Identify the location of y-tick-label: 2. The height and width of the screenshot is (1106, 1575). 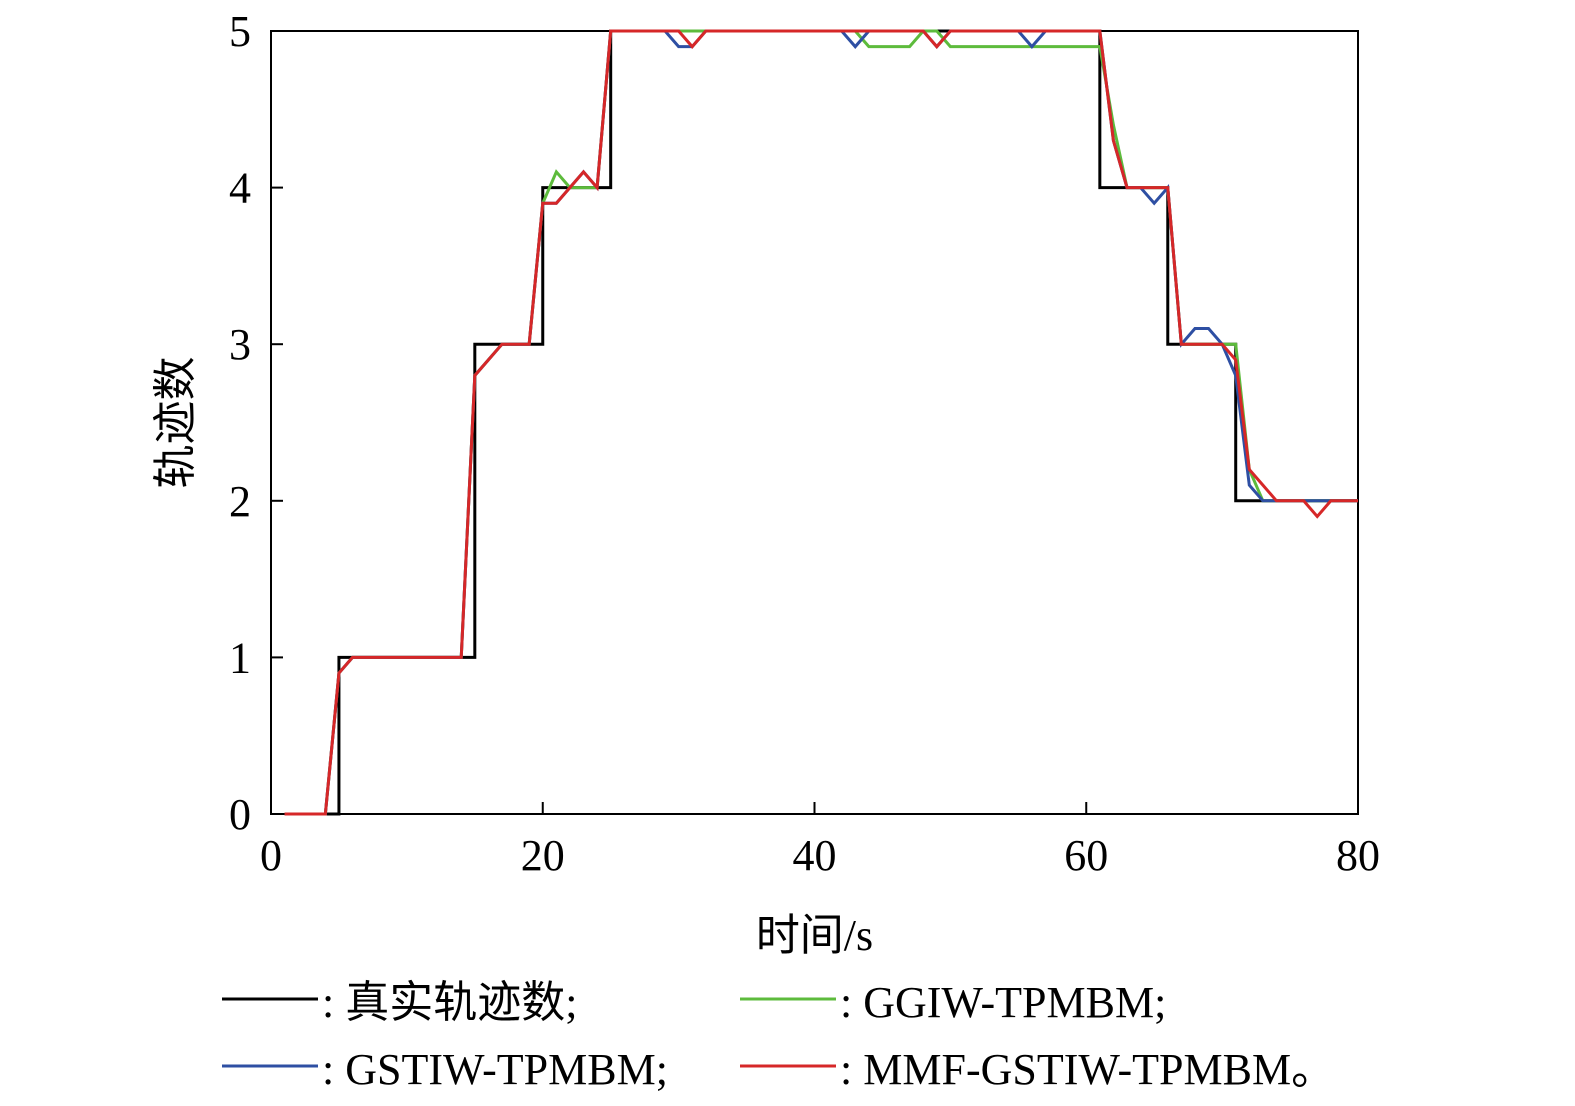
(240, 501).